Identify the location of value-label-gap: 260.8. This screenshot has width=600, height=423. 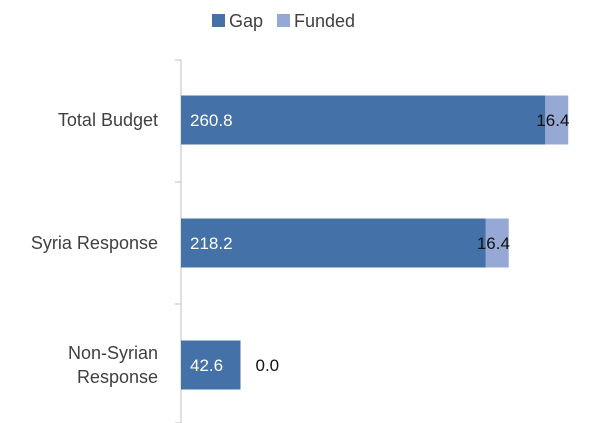
(211, 120).